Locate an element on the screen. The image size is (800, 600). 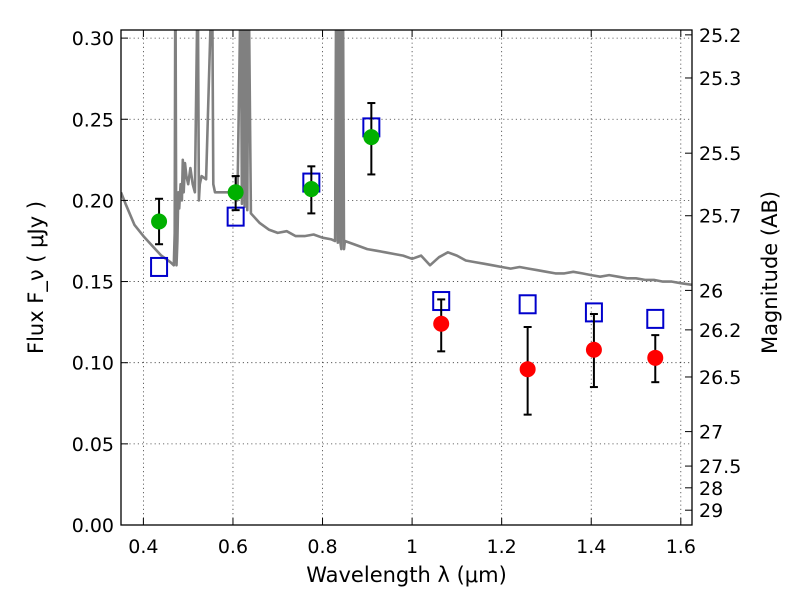
mag-tick-label: 26.2 is located at coordinates (720, 331).